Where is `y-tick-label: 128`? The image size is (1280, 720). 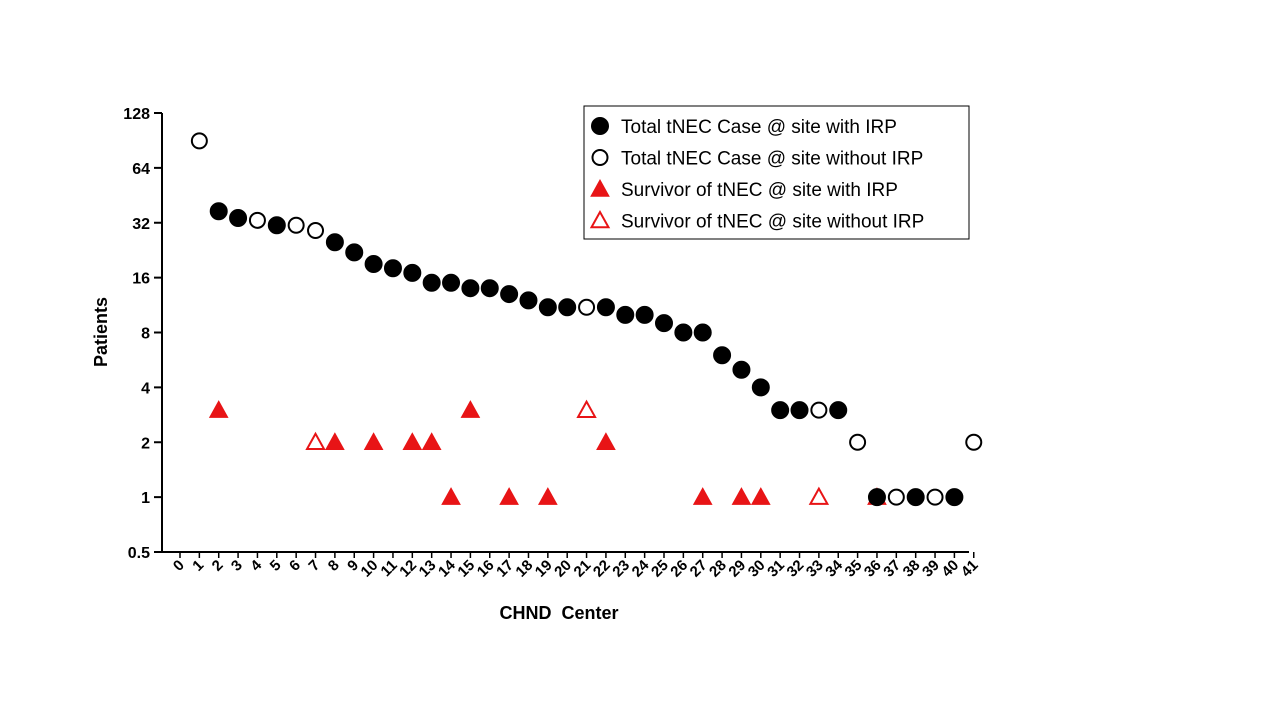 y-tick-label: 128 is located at coordinates (136, 114).